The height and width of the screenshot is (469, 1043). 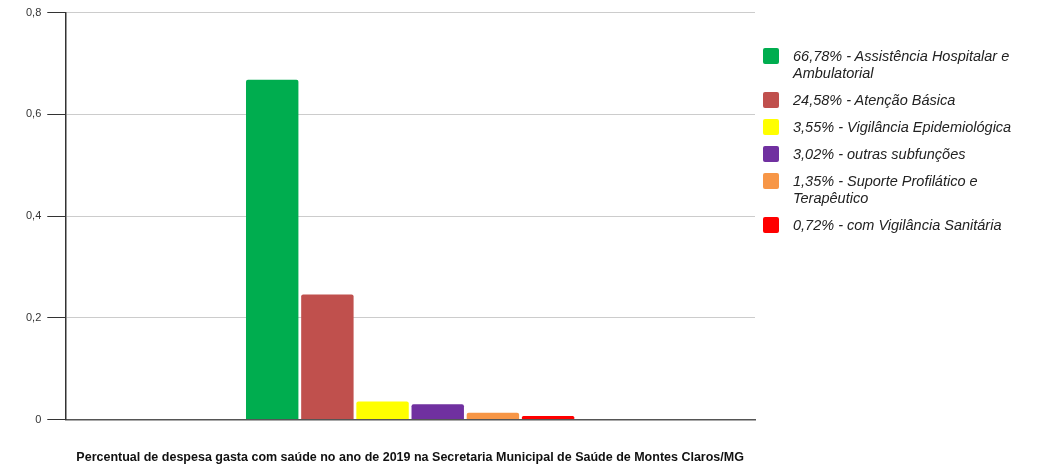 What do you see at coordinates (33, 316) in the screenshot?
I see `y-tick-label: 0,2` at bounding box center [33, 316].